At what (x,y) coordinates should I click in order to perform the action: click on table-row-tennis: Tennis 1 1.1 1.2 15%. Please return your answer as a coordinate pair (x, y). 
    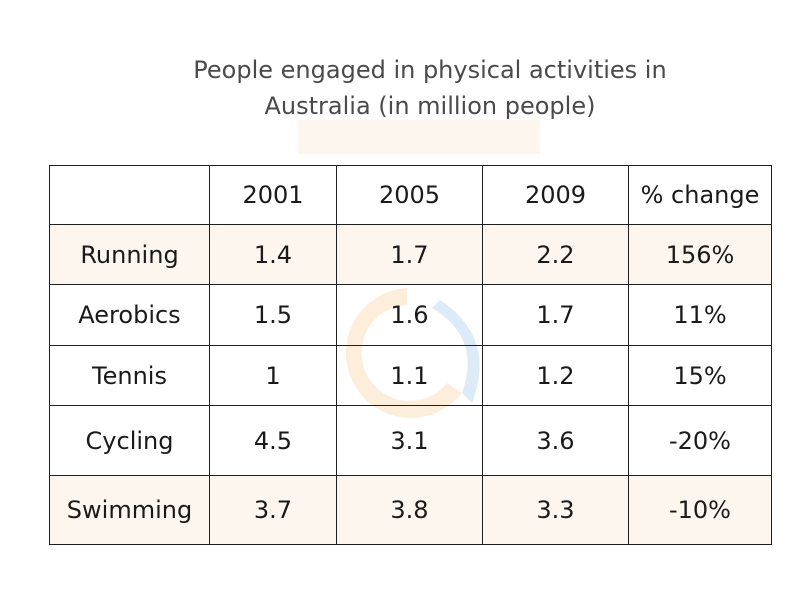
    Looking at the image, I should click on (410, 375).